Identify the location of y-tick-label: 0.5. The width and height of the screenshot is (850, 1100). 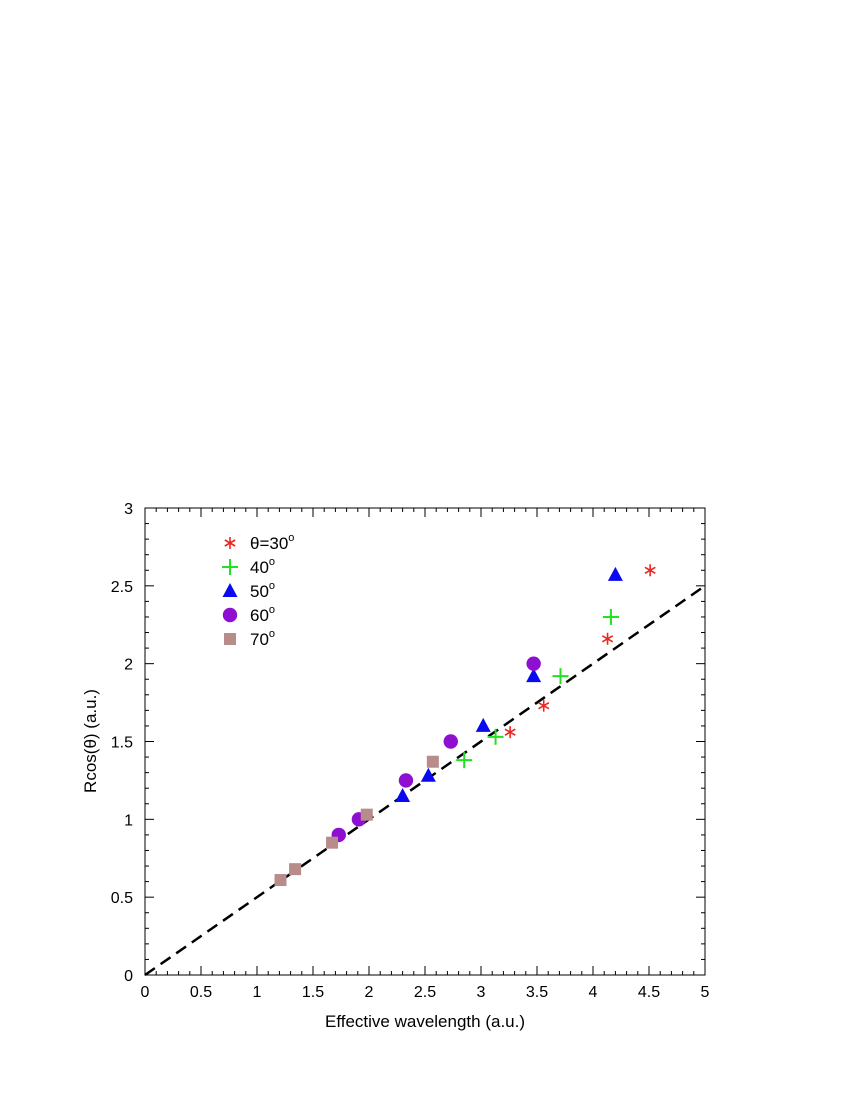
(122, 898).